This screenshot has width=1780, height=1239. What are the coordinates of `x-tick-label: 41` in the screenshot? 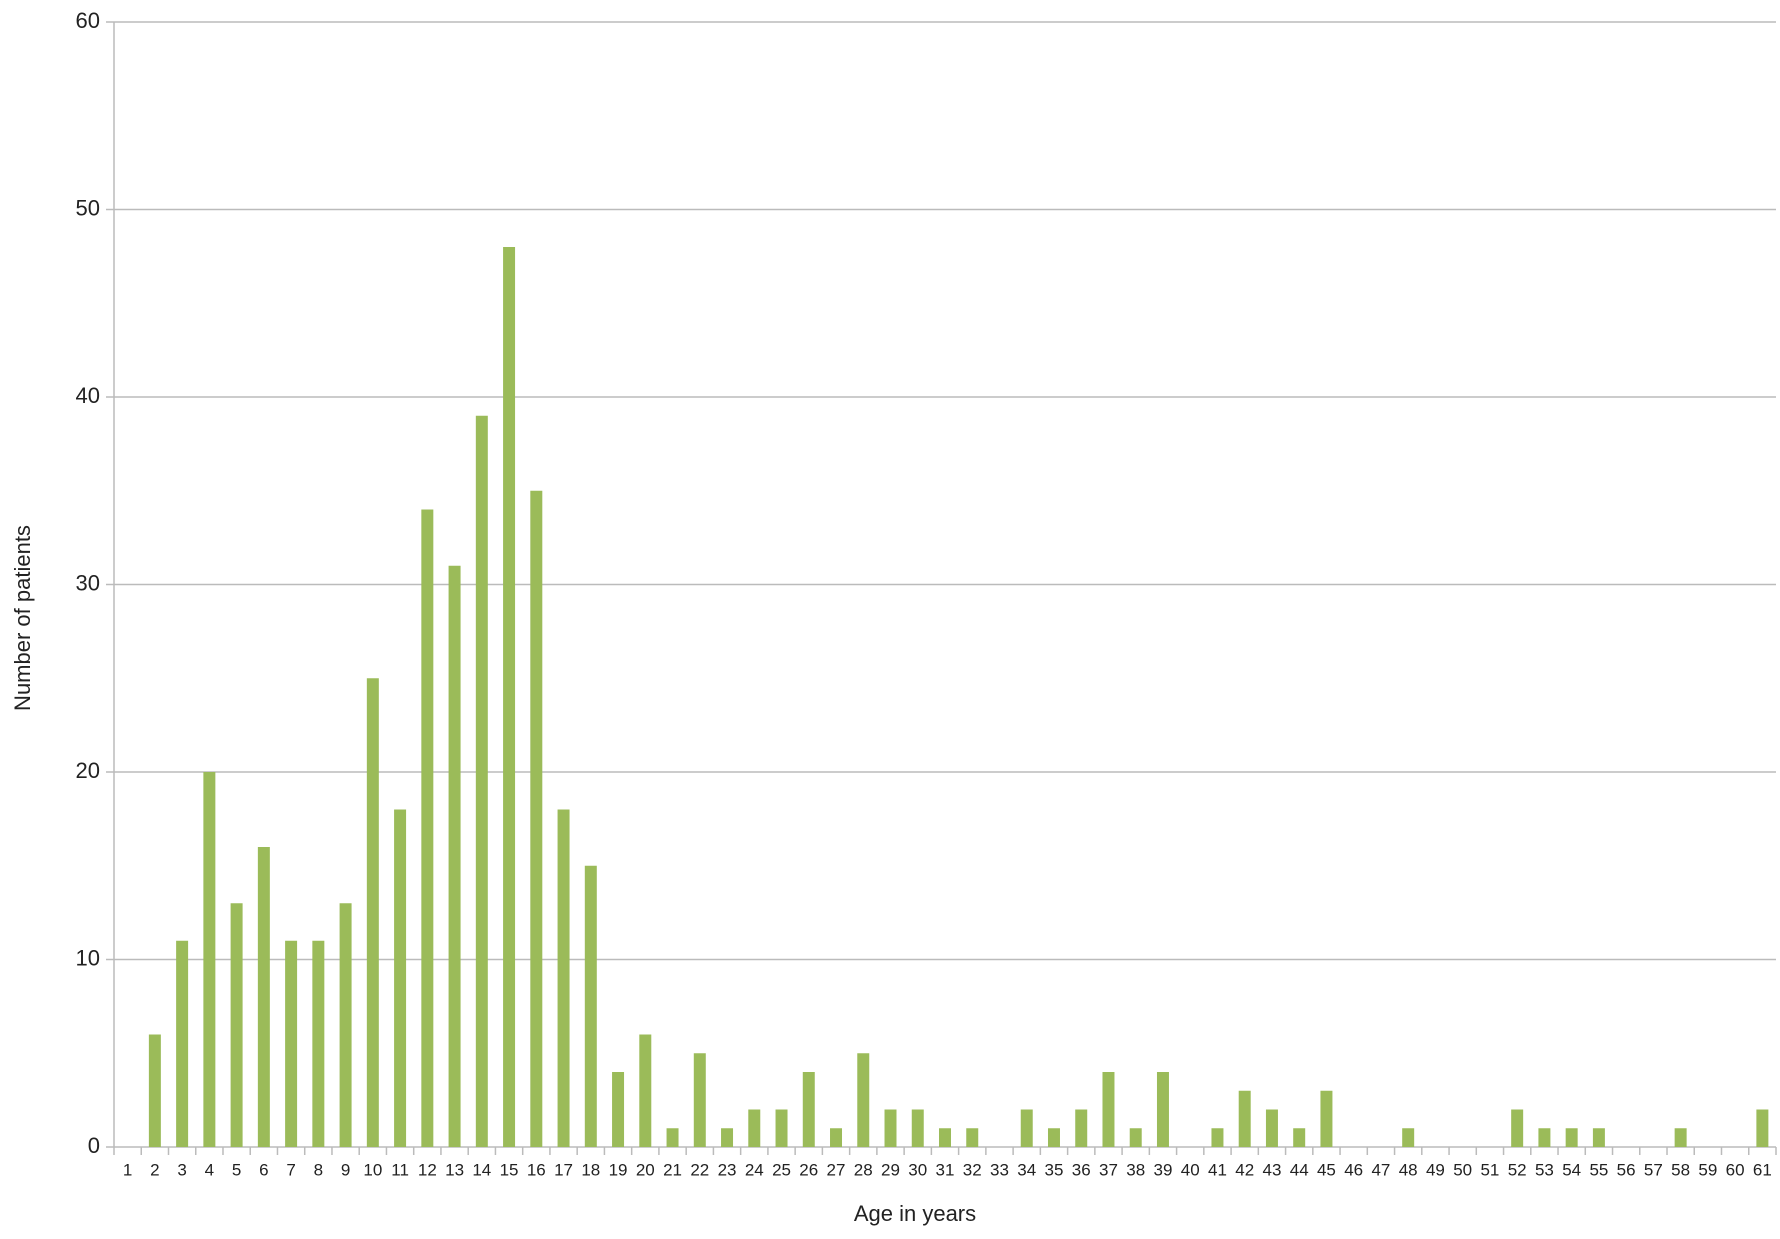 It's located at (1217, 1169).